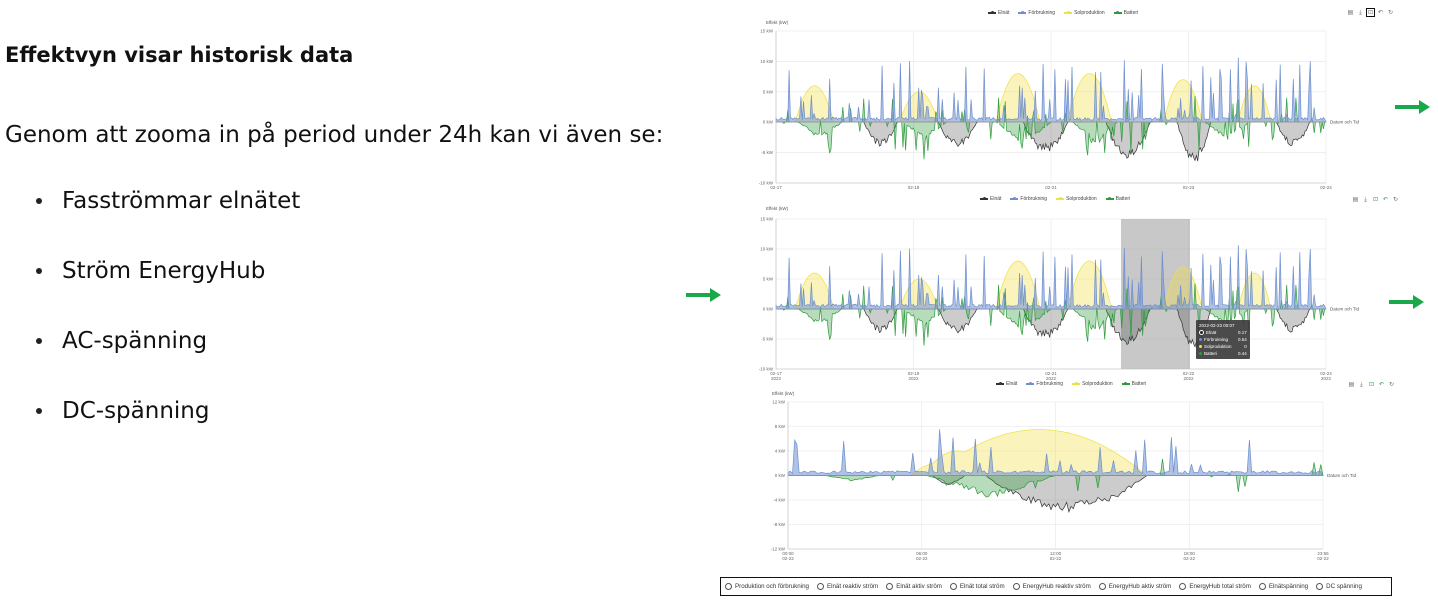 This screenshot has height=612, width=1438. What do you see at coordinates (852, 586) in the screenshot?
I see `radio-label: Elnät reaktiv ström` at bounding box center [852, 586].